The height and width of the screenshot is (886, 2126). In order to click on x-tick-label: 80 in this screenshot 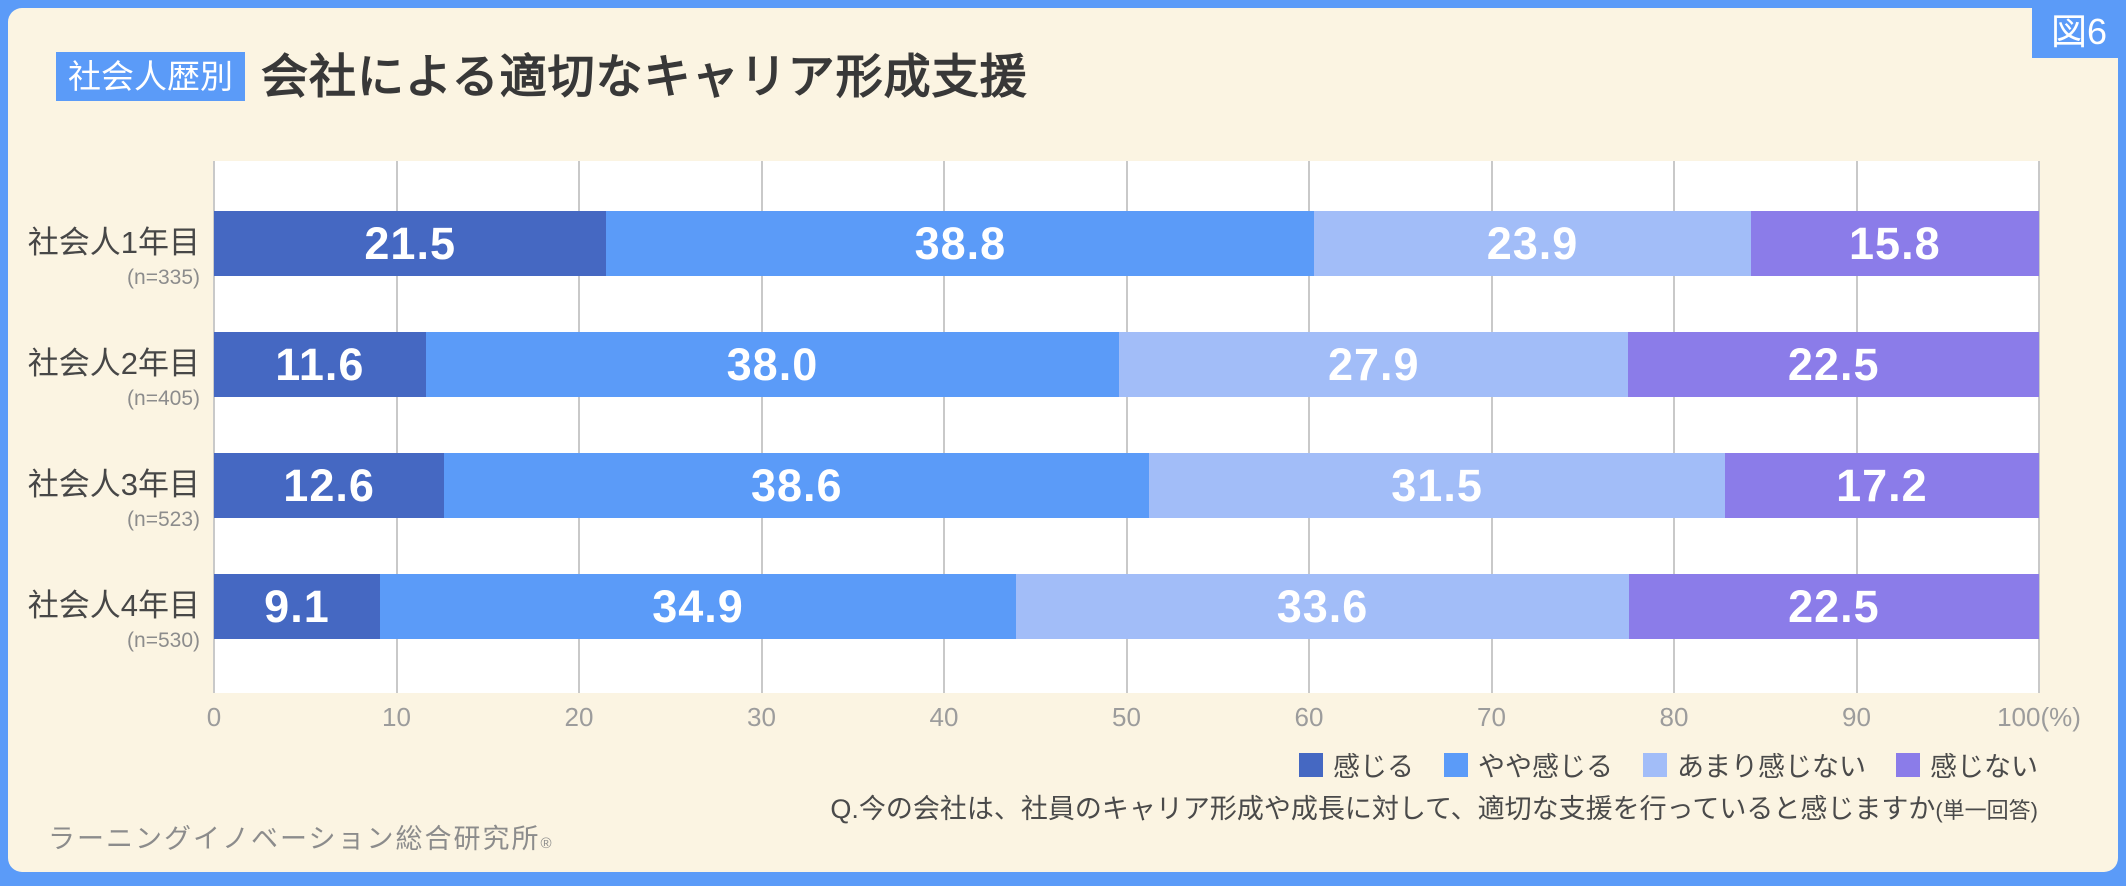, I will do `click(1674, 717)`.